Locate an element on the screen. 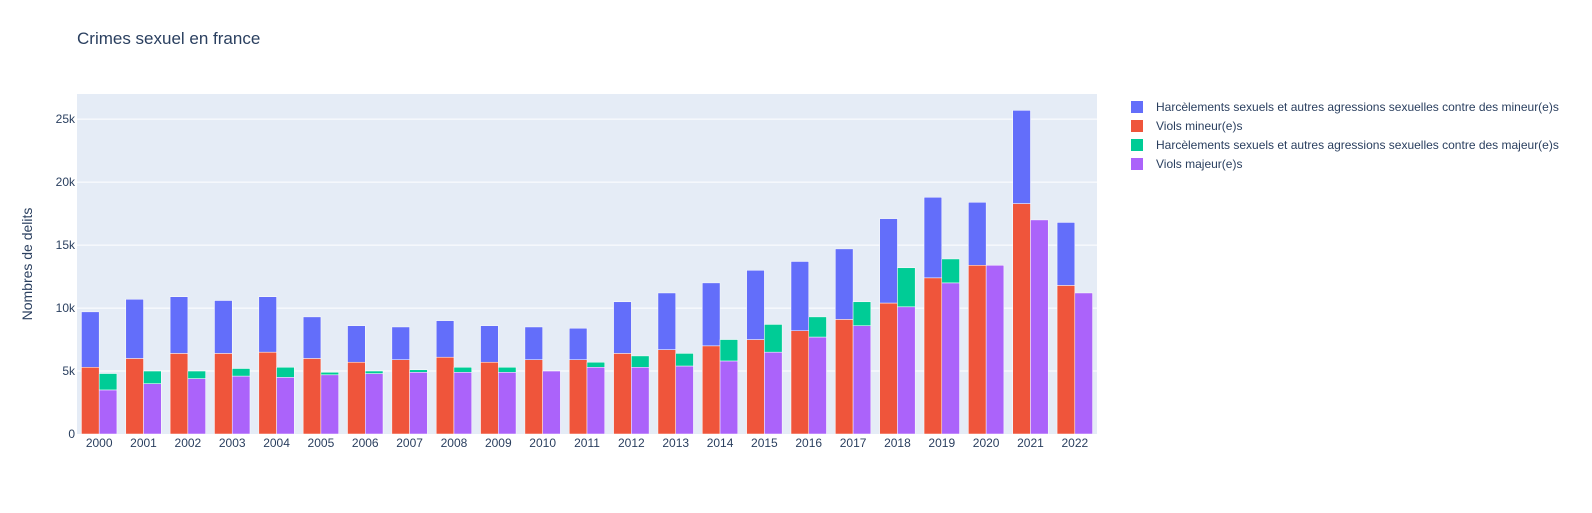 Image resolution: width=1592 pixels, height=513 pixels. bar-majeurs-harcelements-2016 is located at coordinates (817, 327).